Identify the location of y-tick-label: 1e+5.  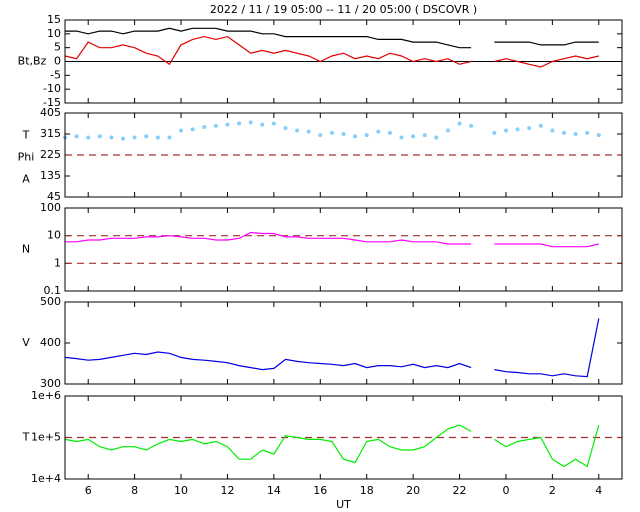
(46, 437).